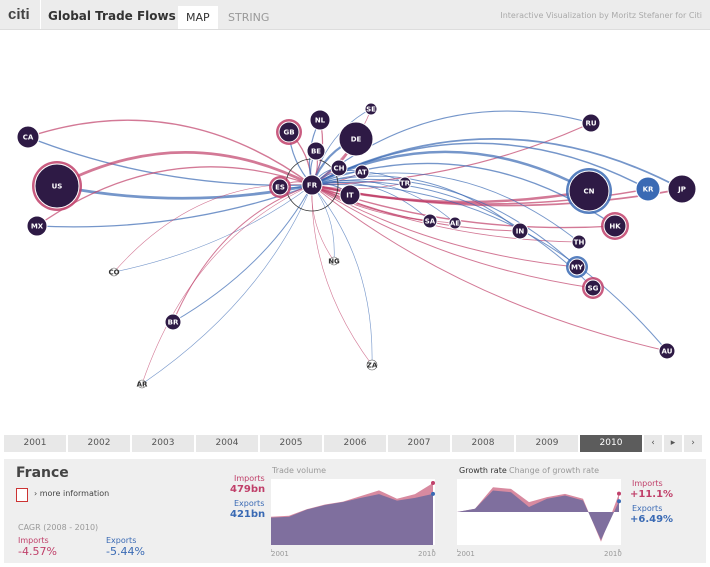 This screenshot has height=567, width=710. Describe the element at coordinates (22, 495) in the screenshot. I see `pdf-icon` at that location.